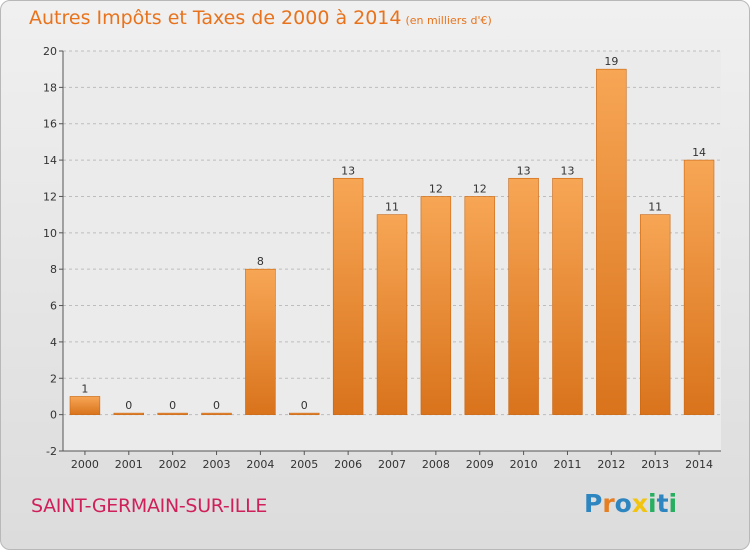 This screenshot has height=550, width=750. I want to click on x-tick-label: 2005, so click(304, 464).